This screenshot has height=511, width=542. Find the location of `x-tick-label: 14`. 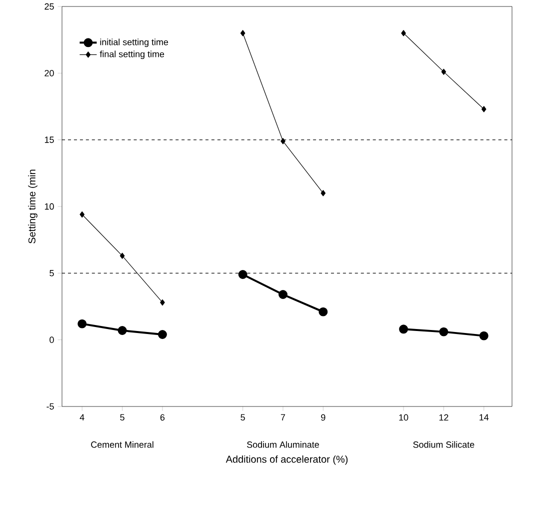

x-tick-label: 14 is located at coordinates (484, 417).